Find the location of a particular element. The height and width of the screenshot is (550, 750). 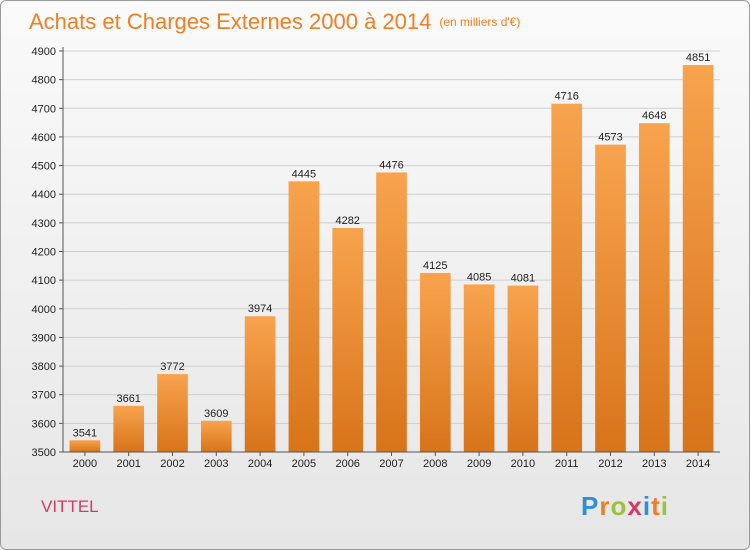

y-tick-label: 3900 is located at coordinates (44, 338).